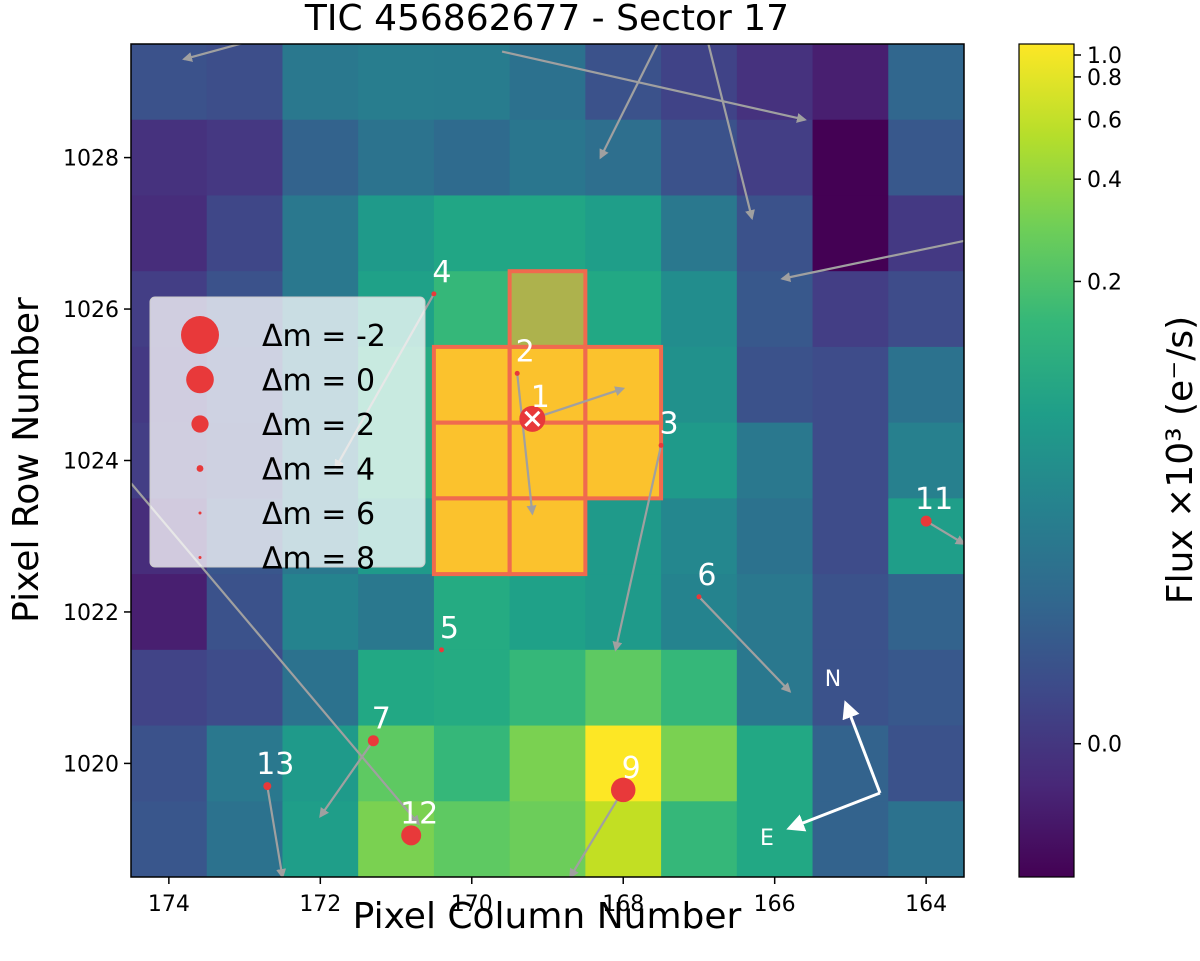 The height and width of the screenshot is (961, 1200). Describe the element at coordinates (381, 719) in the screenshot. I see `star-label-7: 7` at that location.